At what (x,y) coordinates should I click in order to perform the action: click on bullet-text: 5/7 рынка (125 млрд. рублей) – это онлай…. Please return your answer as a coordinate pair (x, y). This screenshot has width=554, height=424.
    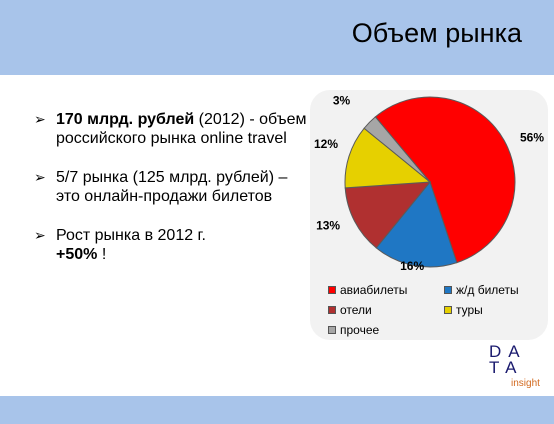
    Looking at the image, I should click on (172, 187).